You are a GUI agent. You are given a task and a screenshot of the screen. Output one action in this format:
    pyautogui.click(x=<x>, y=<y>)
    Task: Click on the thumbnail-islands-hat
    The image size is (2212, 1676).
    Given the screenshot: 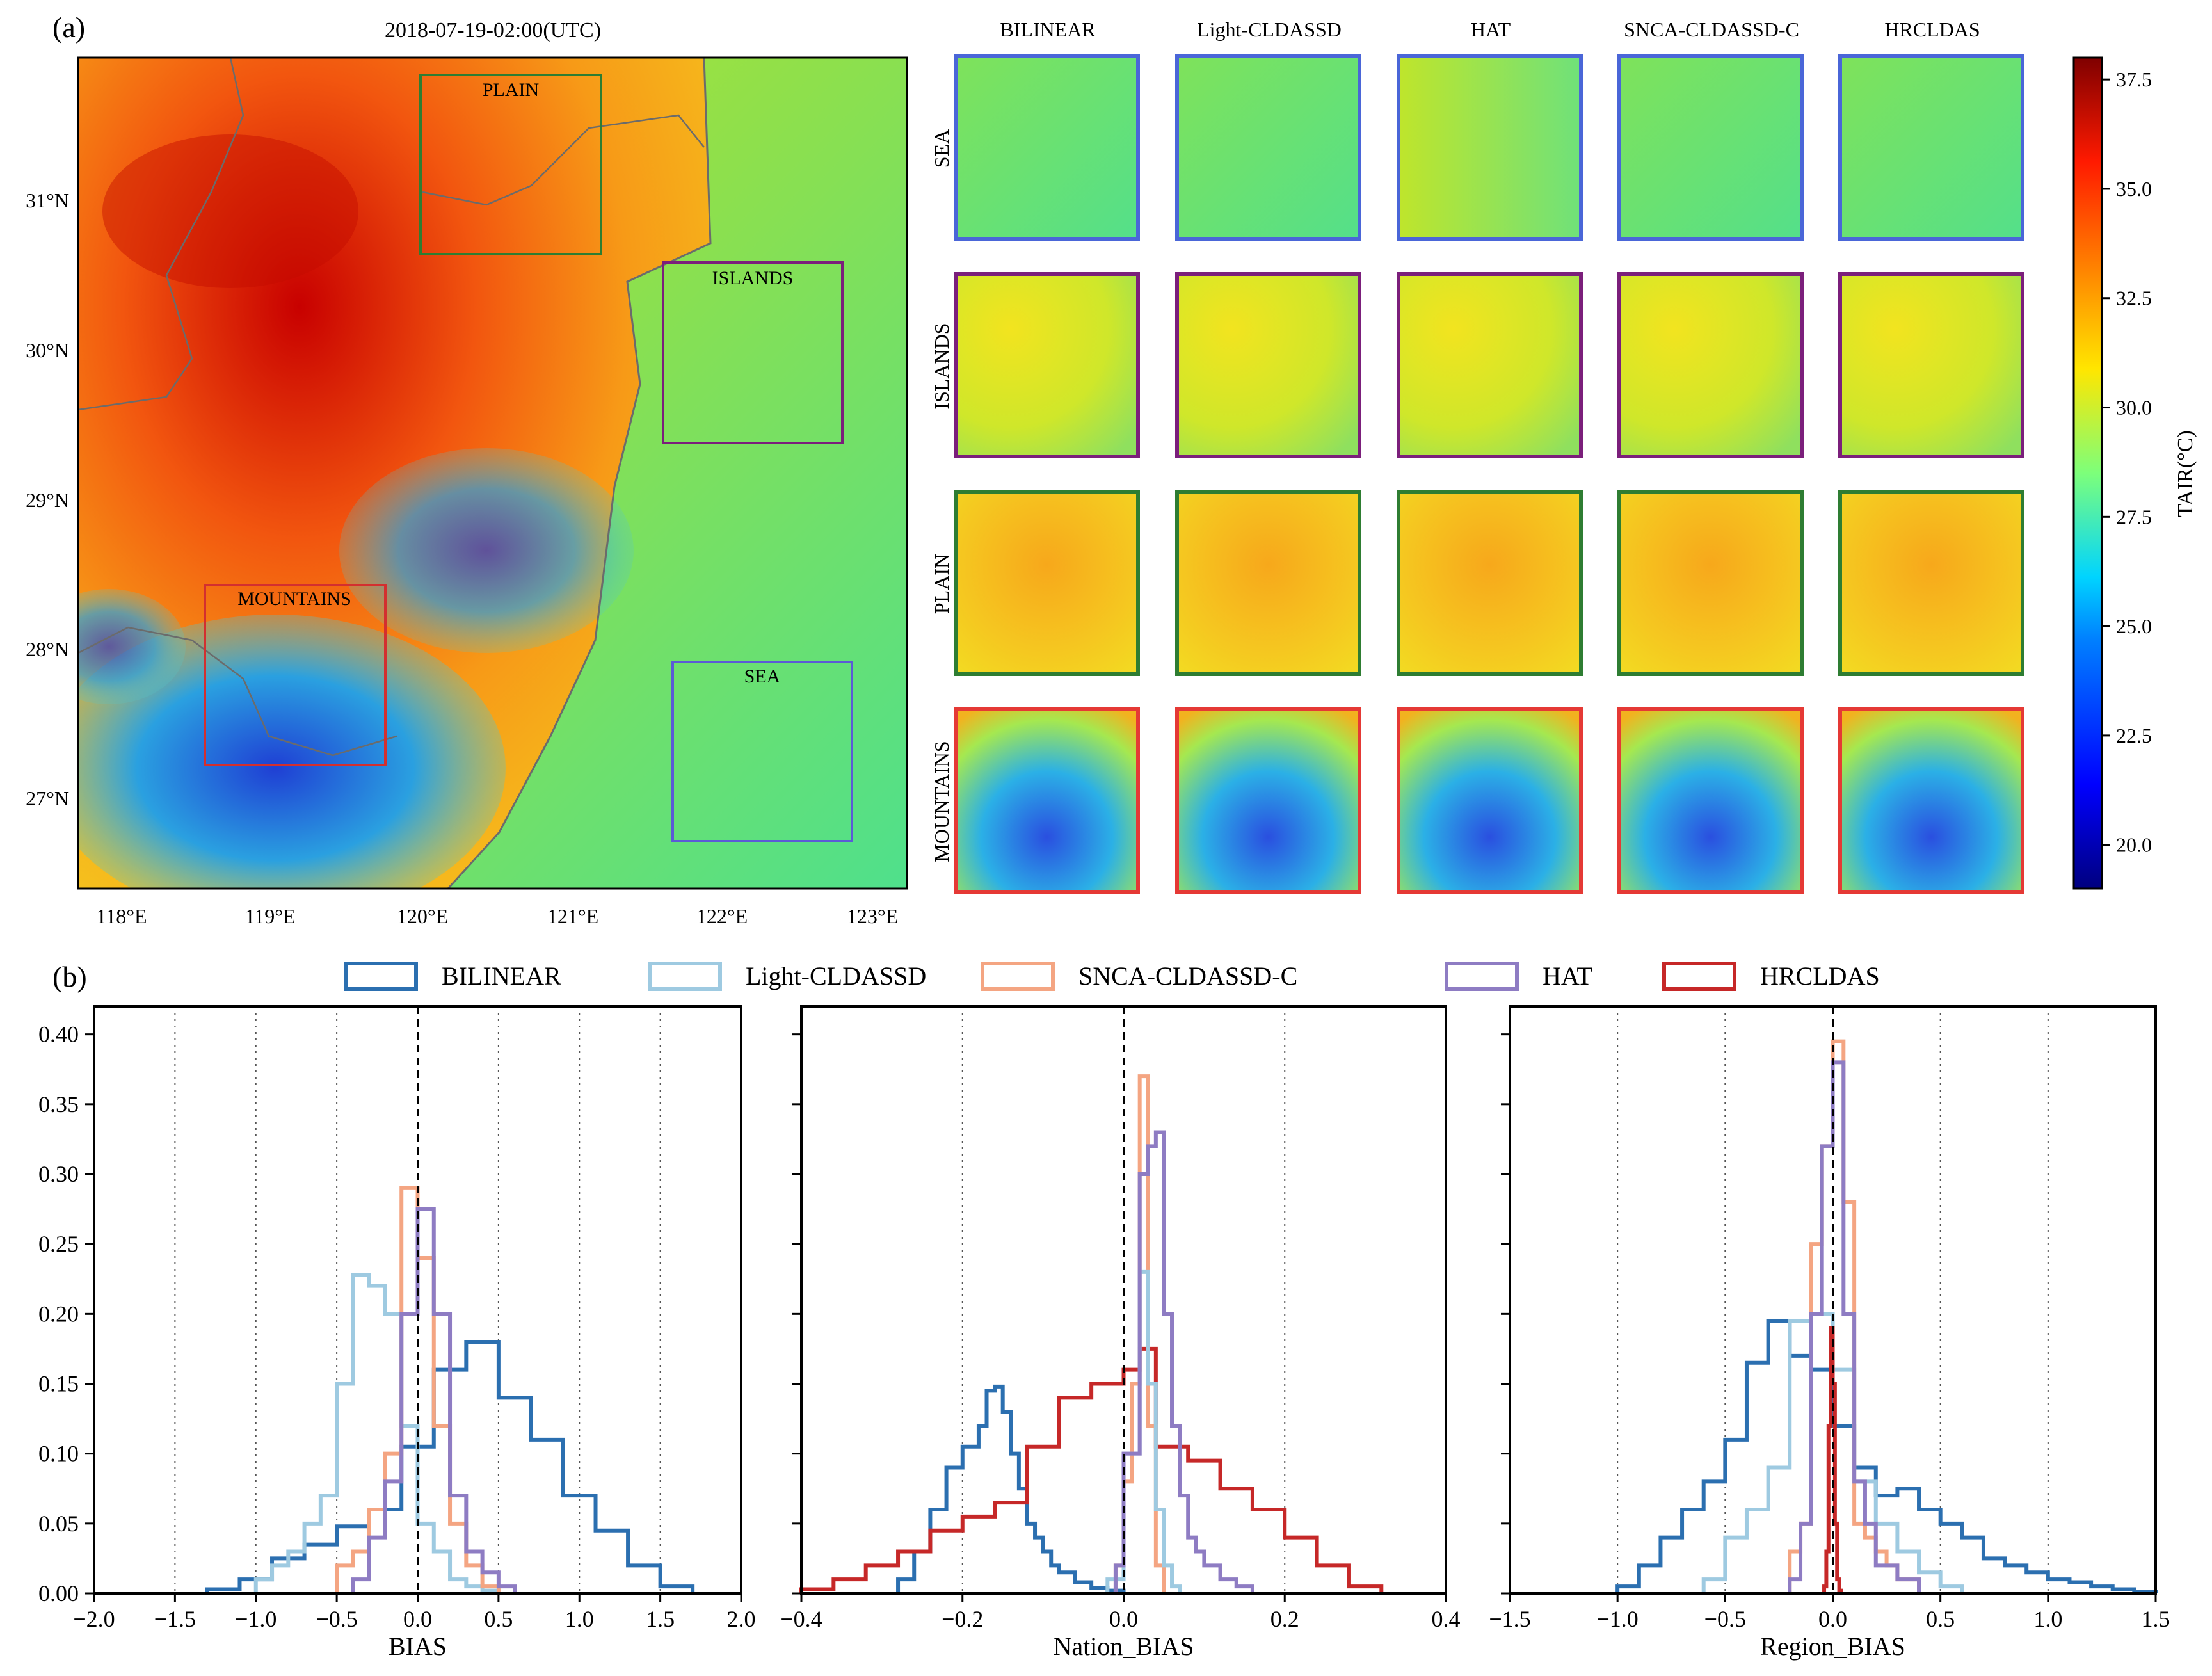 What is the action you would take?
    pyautogui.click(x=1490, y=365)
    